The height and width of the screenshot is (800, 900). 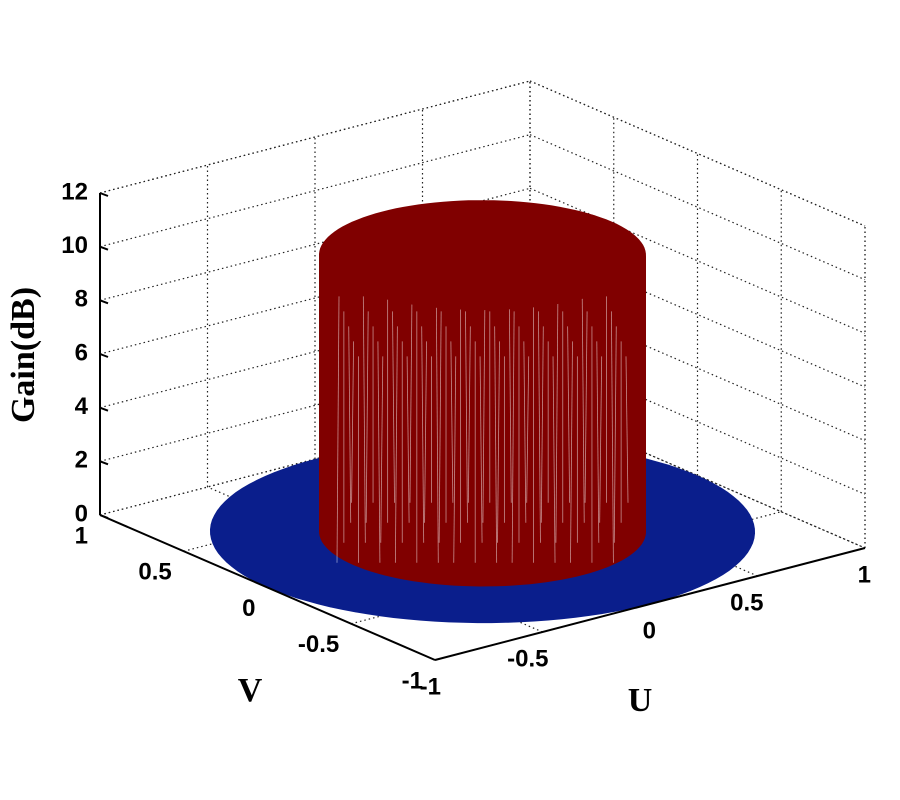 I want to click on surface-top, so click(x=482, y=255).